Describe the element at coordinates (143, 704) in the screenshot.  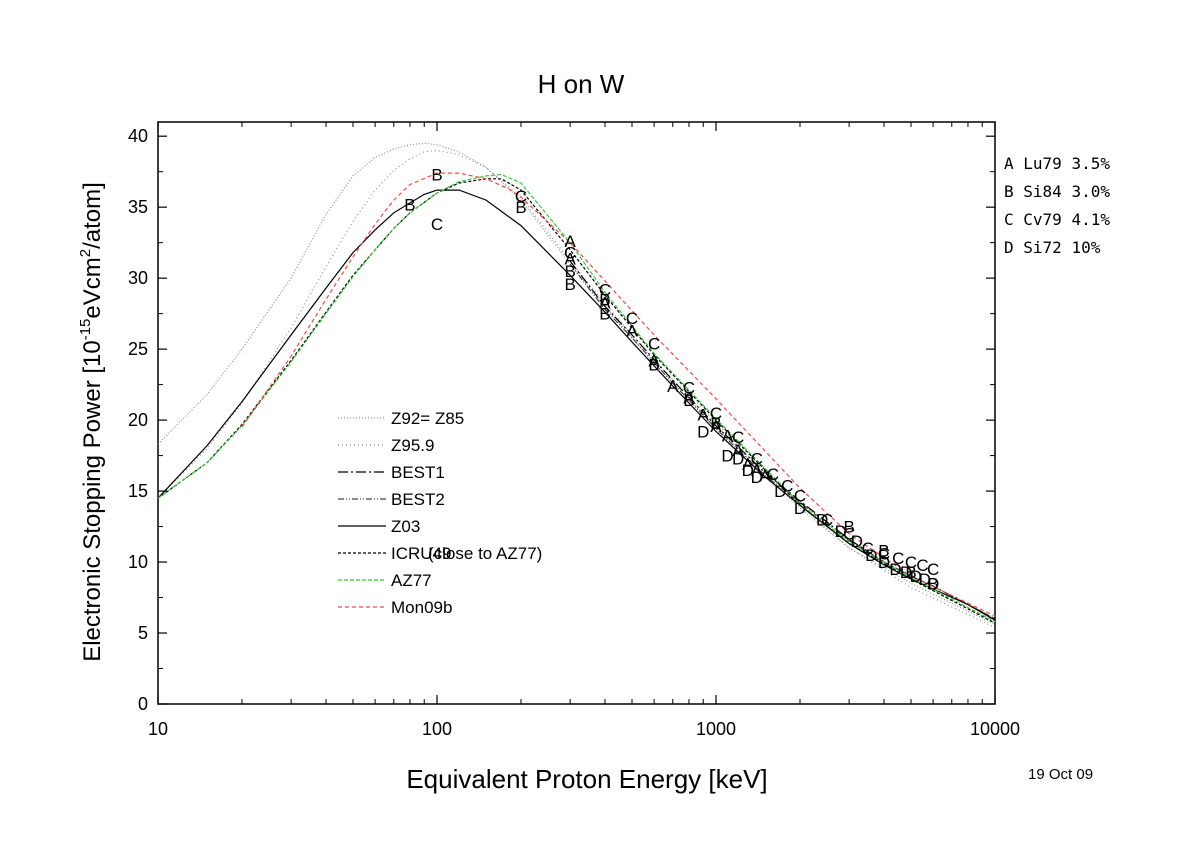
I see `y-tick-label: 0` at that location.